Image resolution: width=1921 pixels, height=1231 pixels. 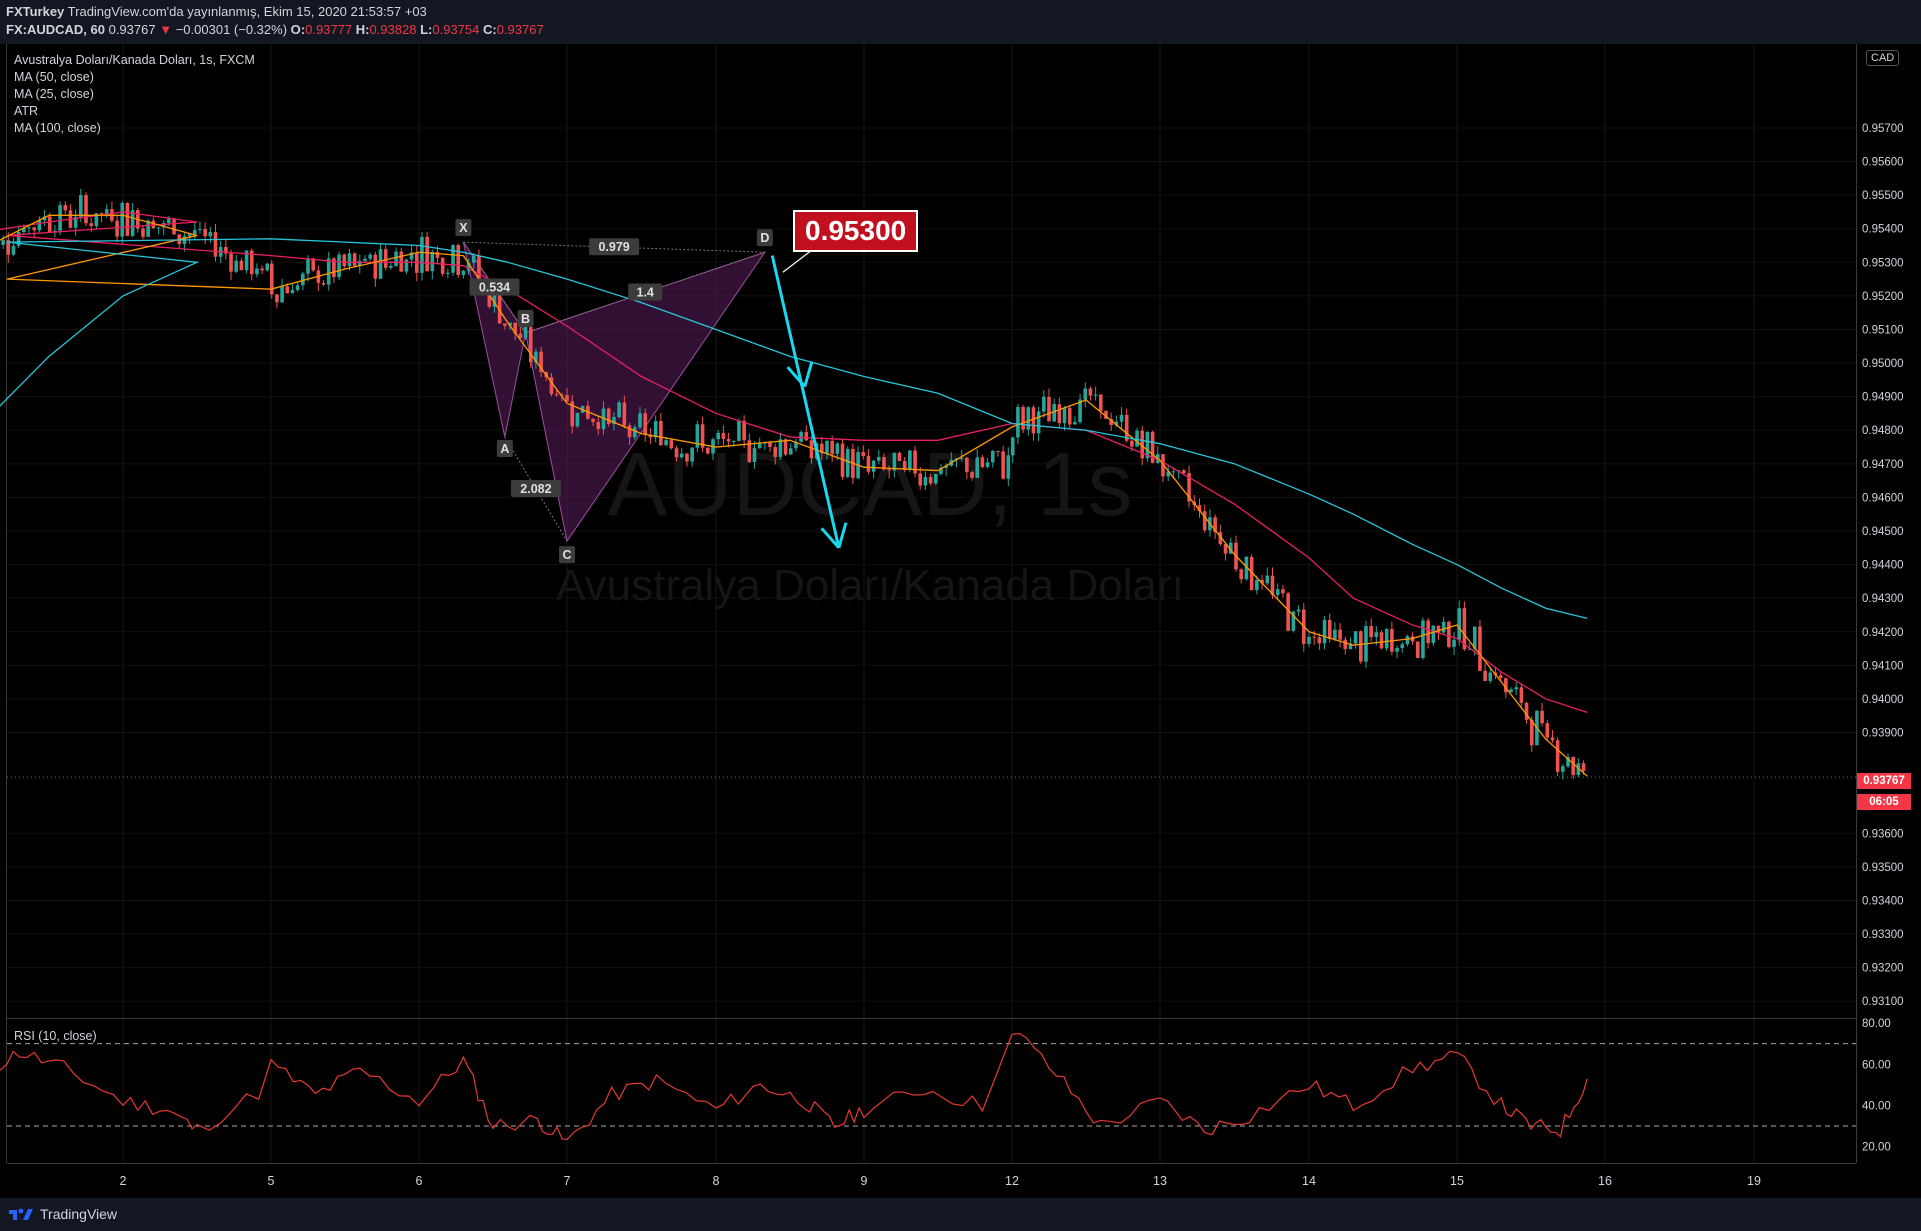 I want to click on pattern-point-d-text: D, so click(x=764, y=238).